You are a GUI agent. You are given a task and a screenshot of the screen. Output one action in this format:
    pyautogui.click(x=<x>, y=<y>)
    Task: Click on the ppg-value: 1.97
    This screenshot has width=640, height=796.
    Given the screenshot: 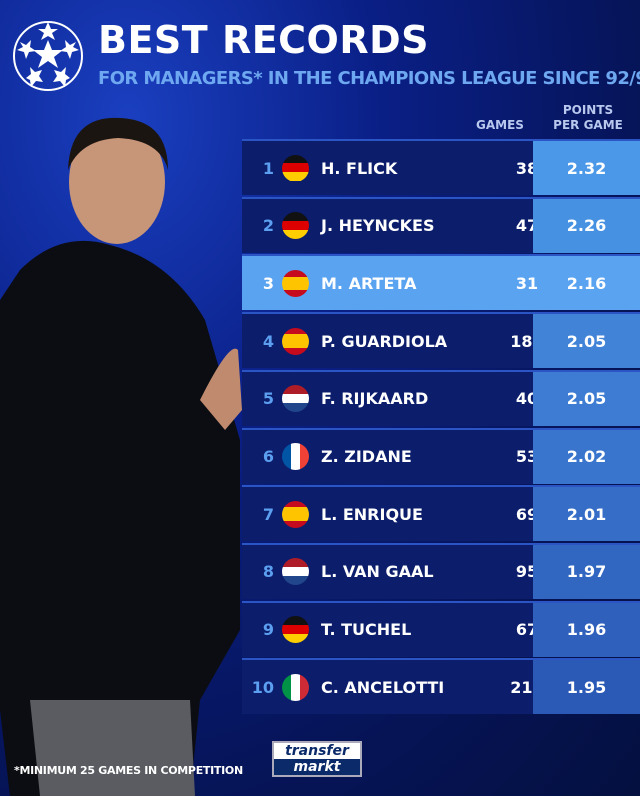 What is the action you would take?
    pyautogui.click(x=586, y=571)
    